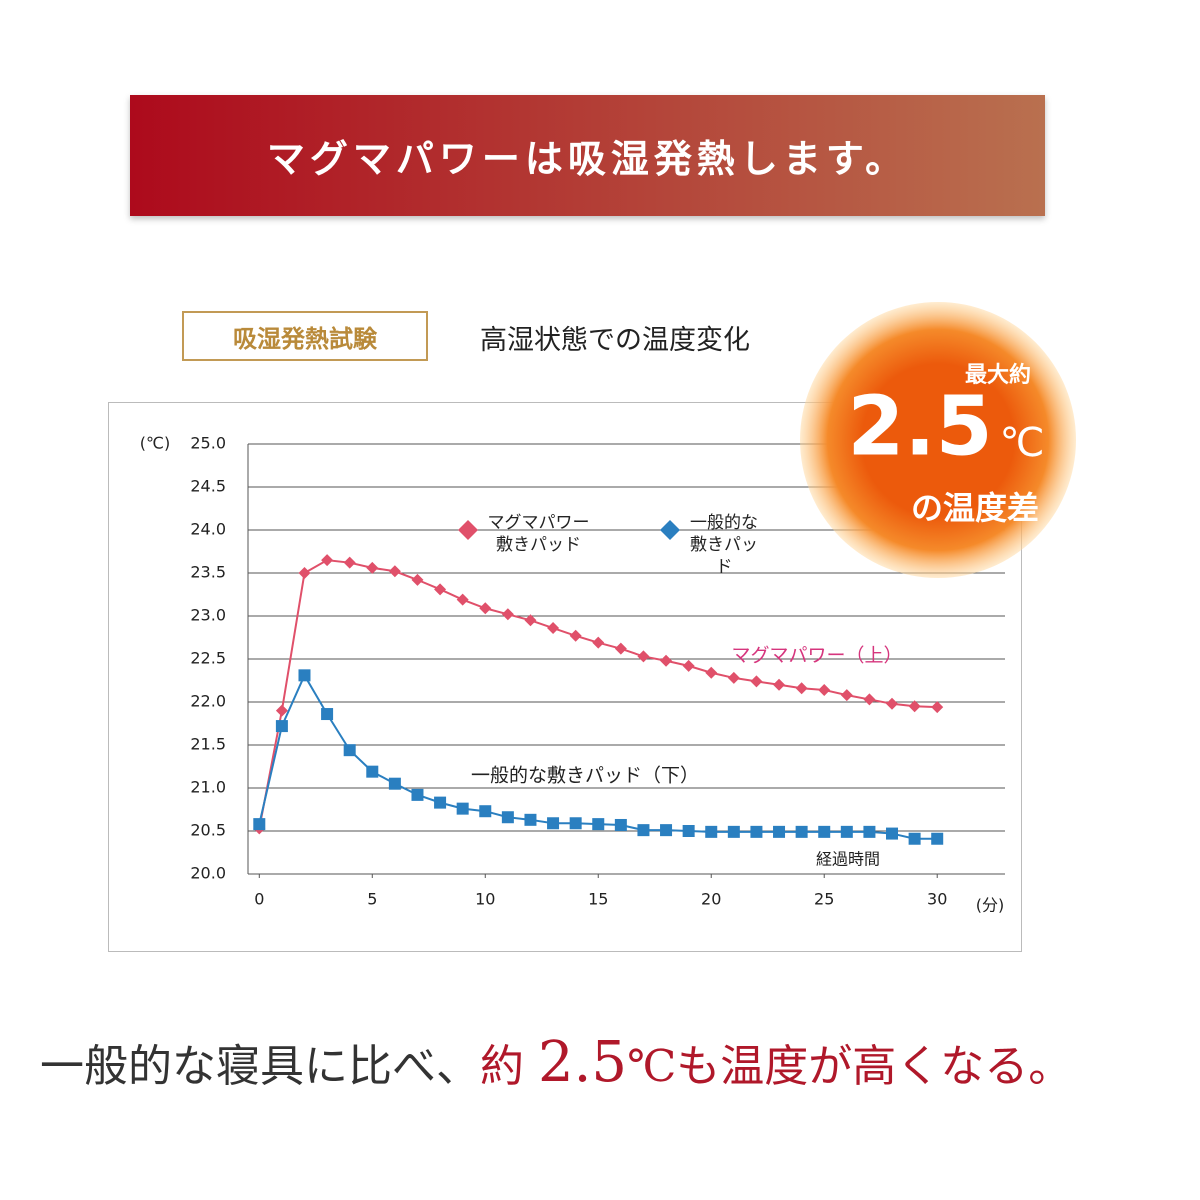 This screenshot has height=1200, width=1200. I want to click on x-axis-label: (分), so click(990, 905).